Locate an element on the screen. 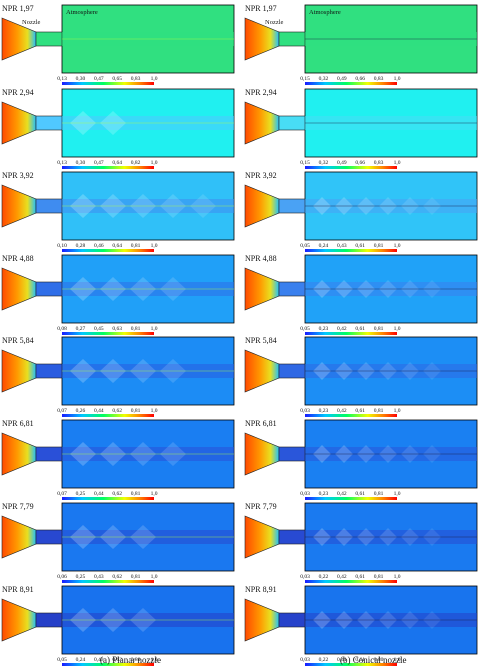 The width and height of the screenshot is (488, 669). colorbar-tick-label: 0,07 is located at coordinates (62, 494).